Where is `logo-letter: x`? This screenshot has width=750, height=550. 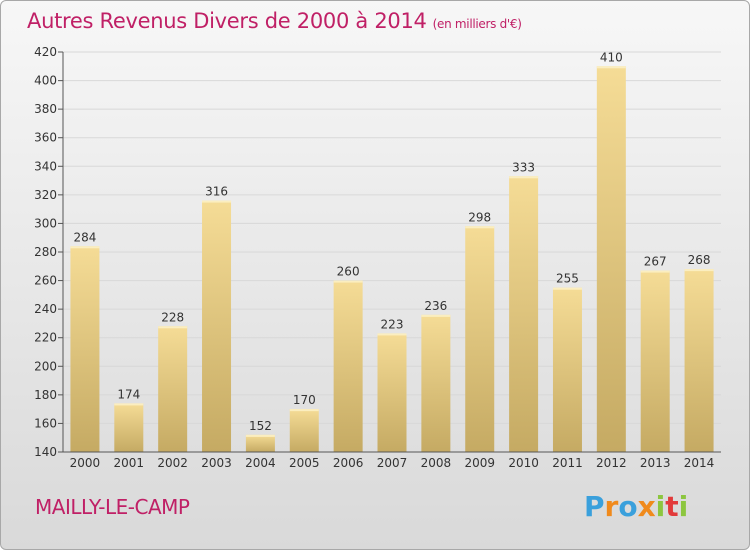
logo-letter: x is located at coordinates (646, 506).